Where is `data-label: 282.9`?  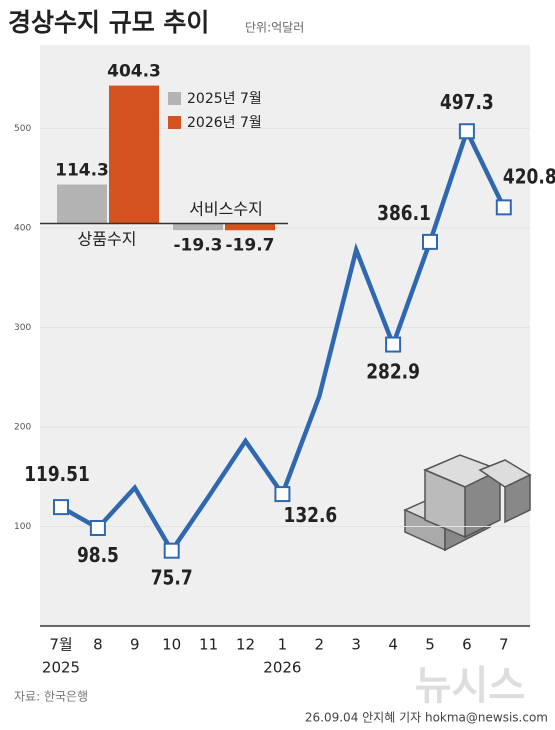
data-label: 282.9 is located at coordinates (393, 372).